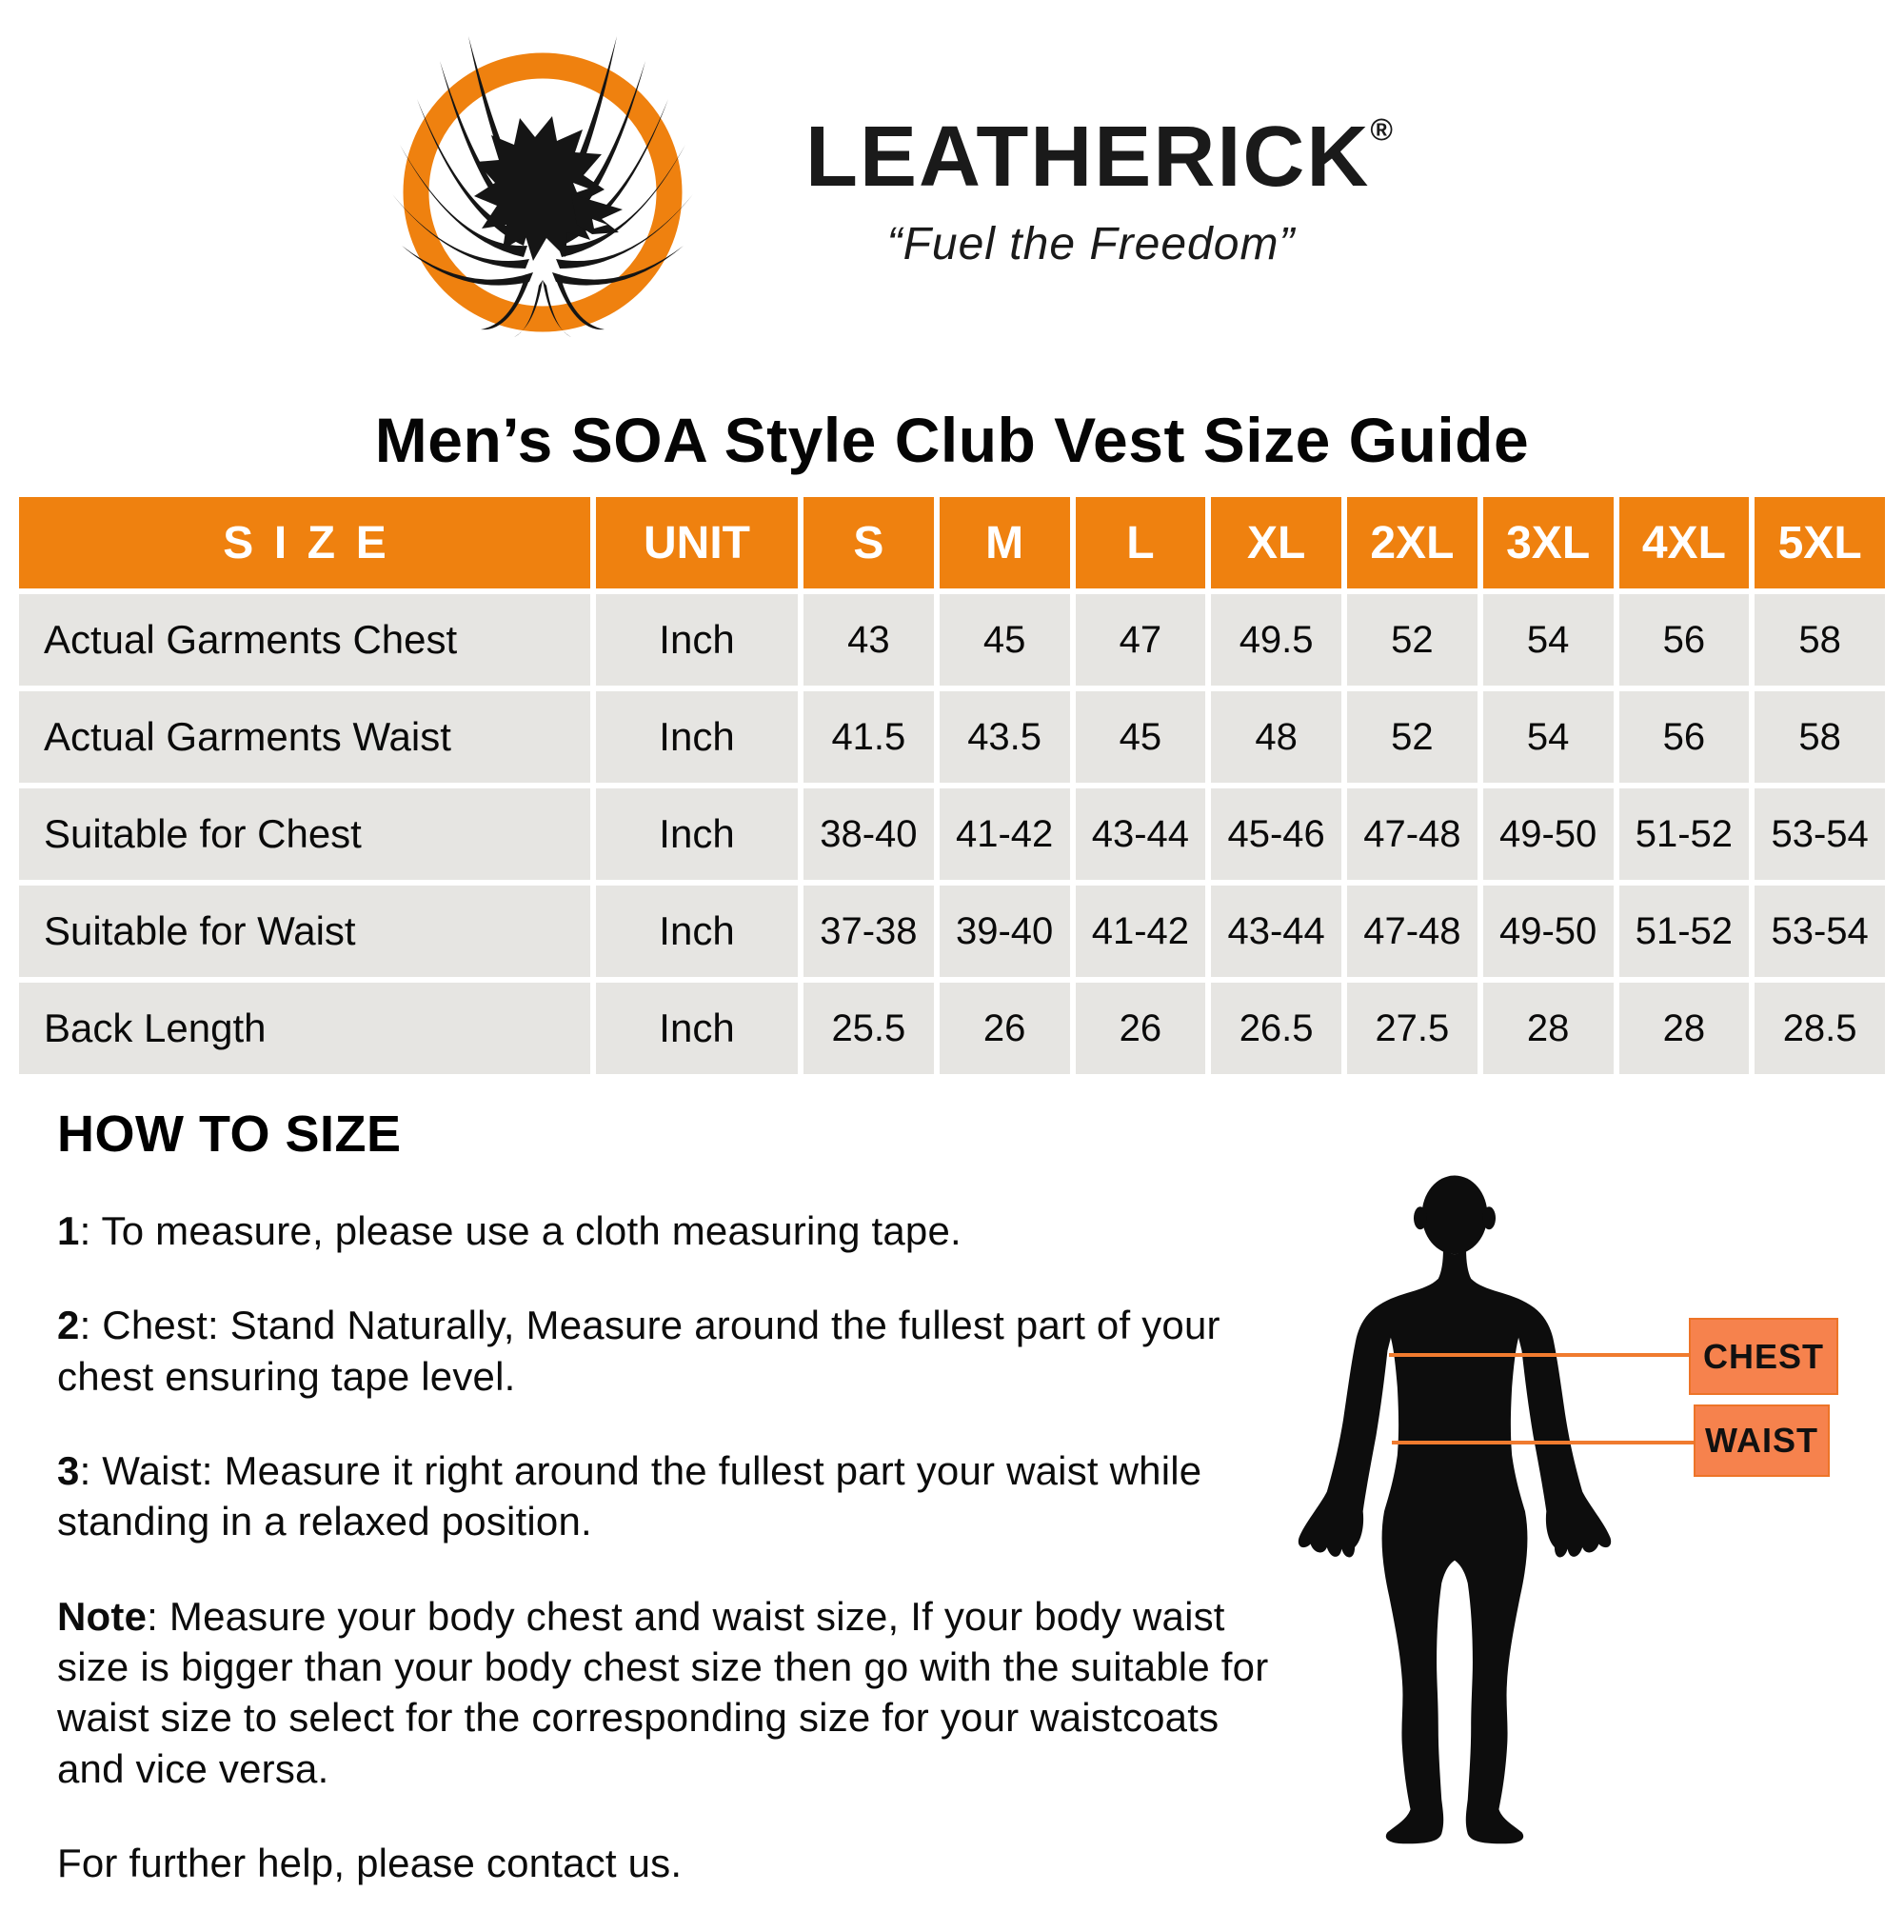  What do you see at coordinates (1455, 1509) in the screenshot?
I see `body-silhouette-icon` at bounding box center [1455, 1509].